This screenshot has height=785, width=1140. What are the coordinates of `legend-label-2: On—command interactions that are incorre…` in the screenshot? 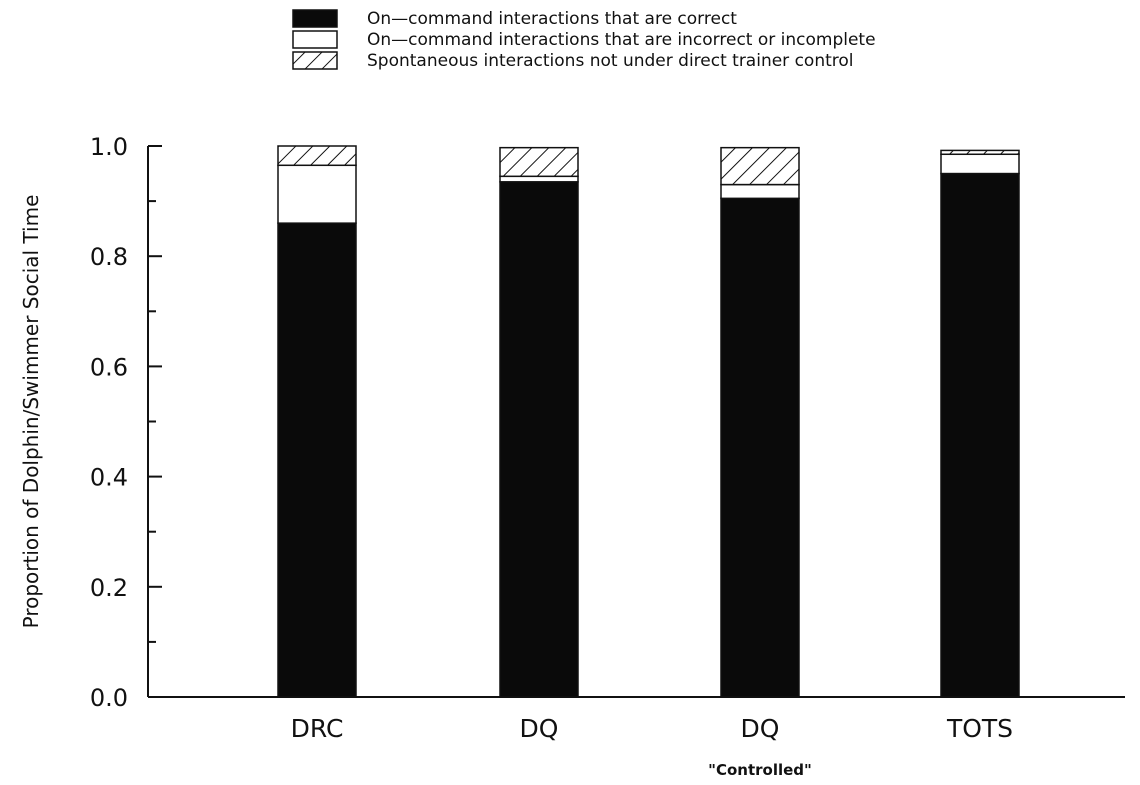 It's located at (621, 40).